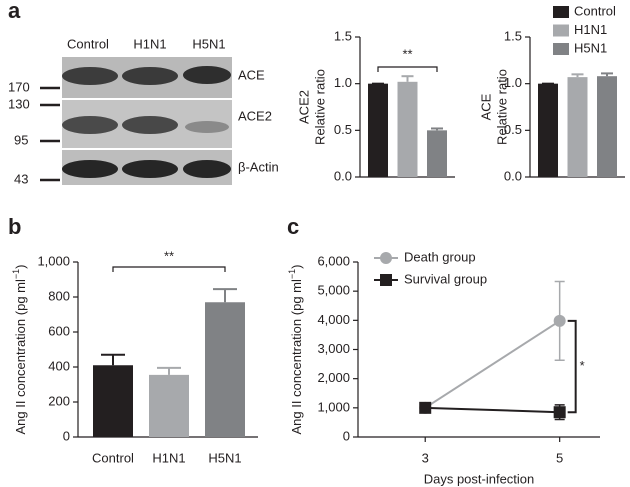 The width and height of the screenshot is (630, 487). I want to click on band-label: β-Actin, so click(258, 166).